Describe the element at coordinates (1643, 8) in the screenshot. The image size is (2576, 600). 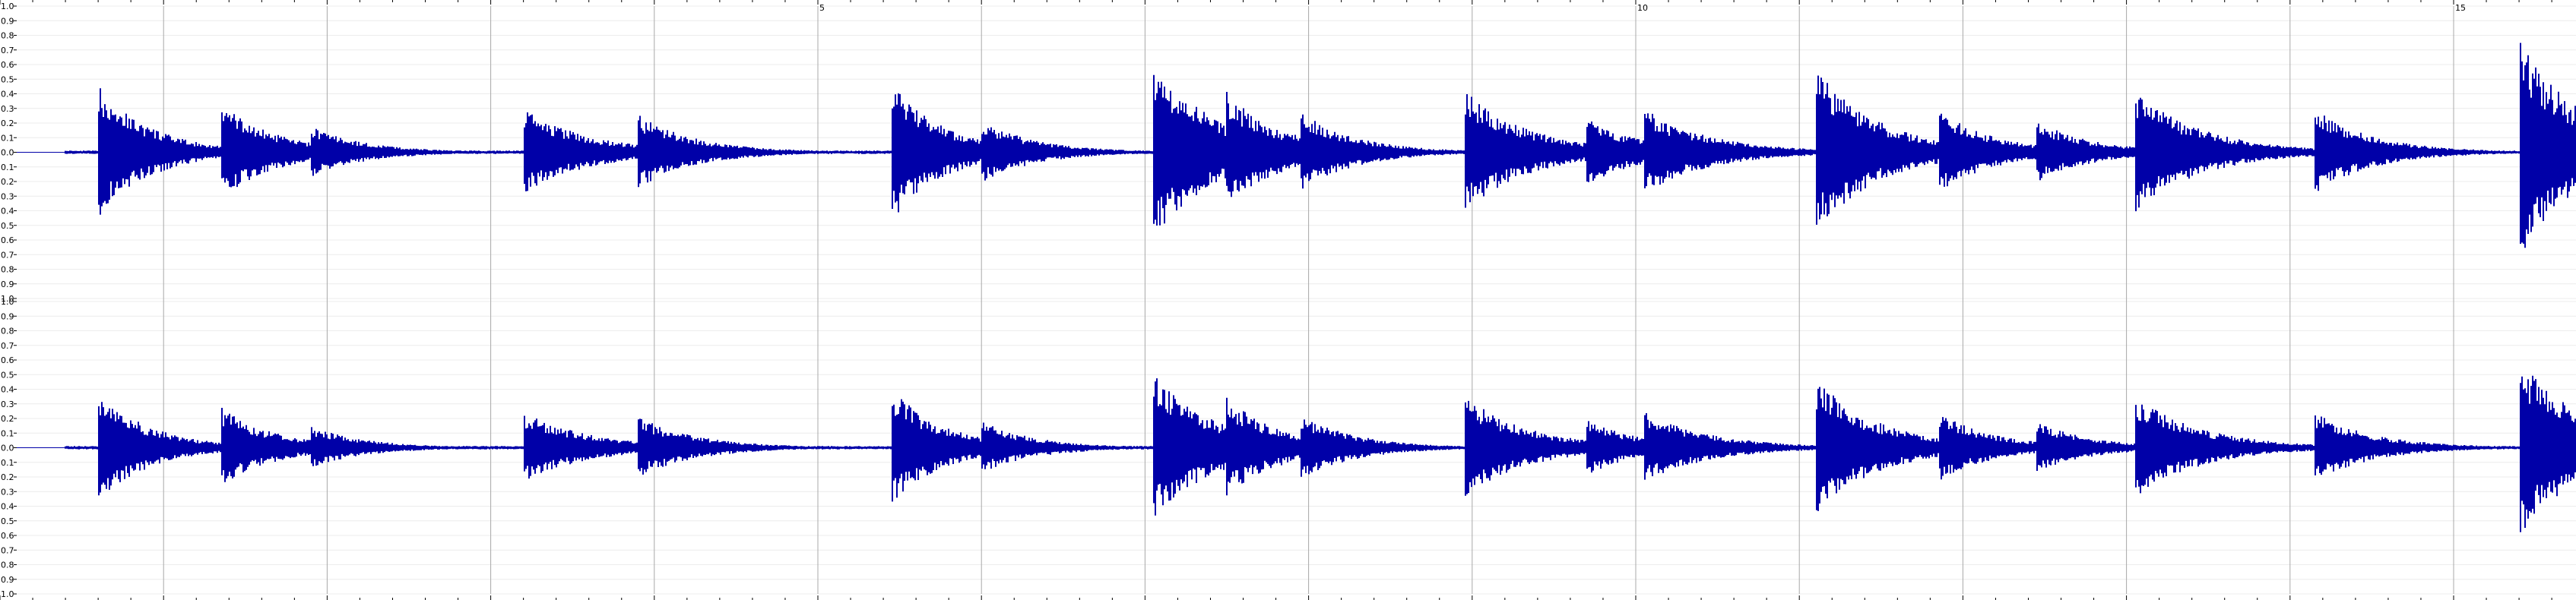
I see `time-tick-label: 10` at that location.